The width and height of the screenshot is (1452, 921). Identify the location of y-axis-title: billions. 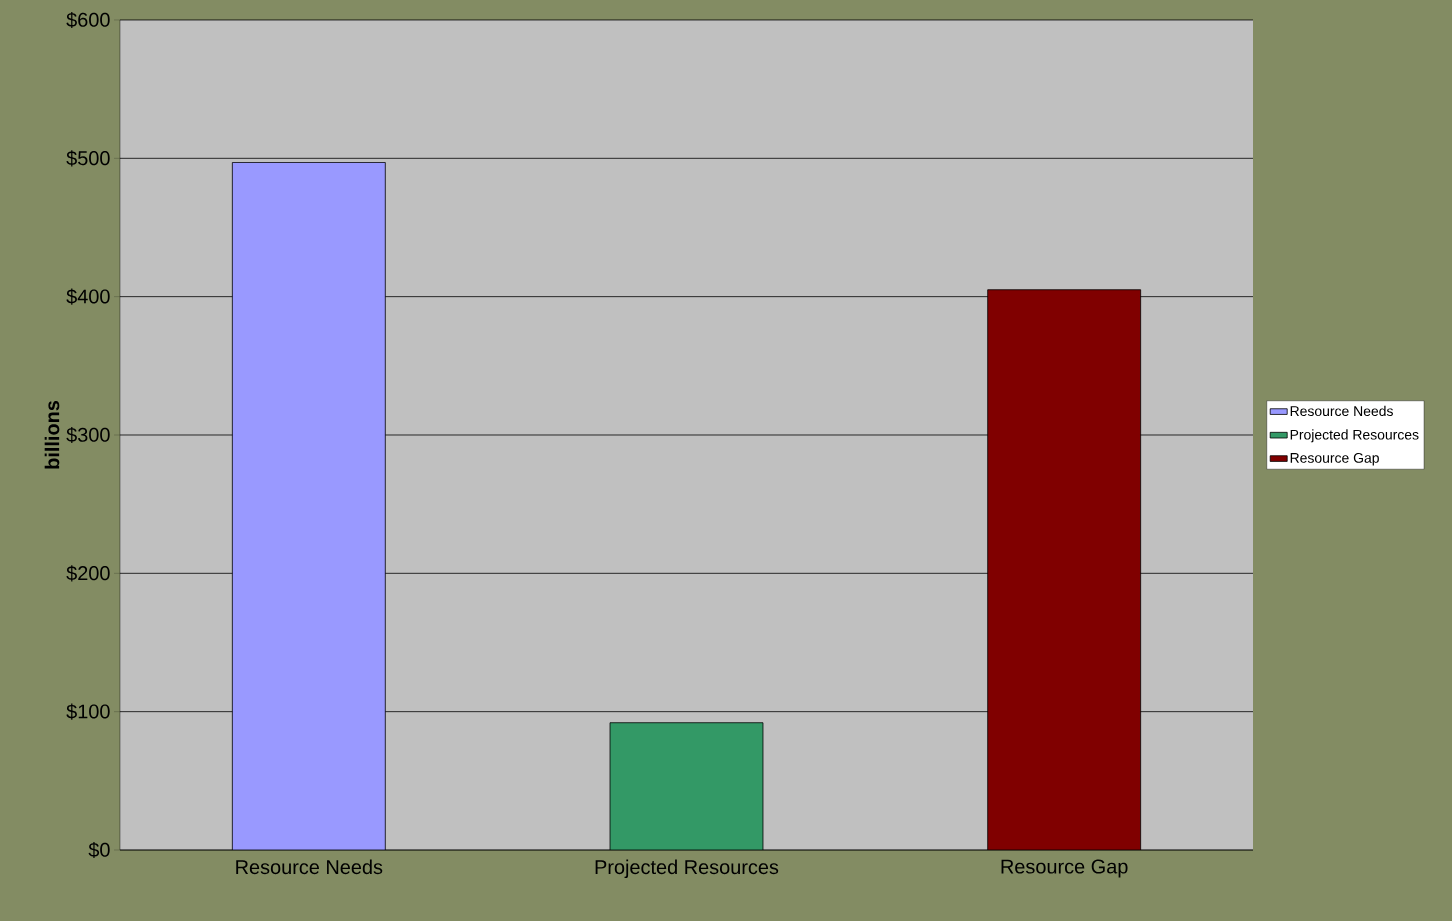
(52, 434).